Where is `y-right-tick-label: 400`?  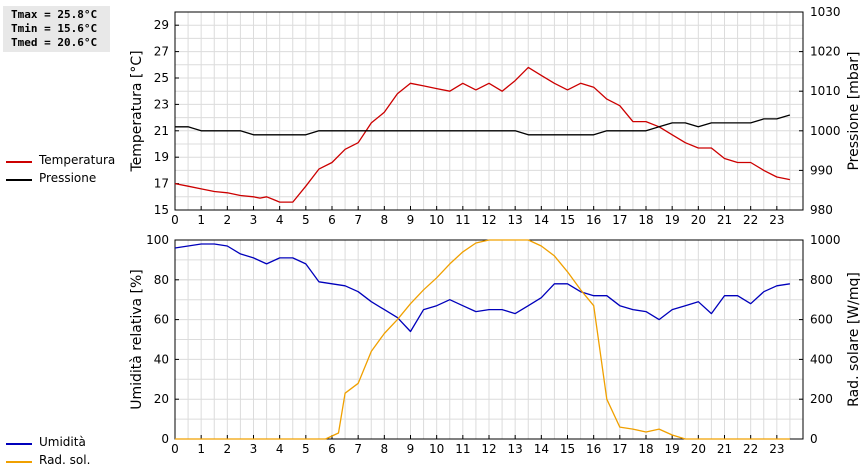 y-right-tick-label: 400 is located at coordinates (821, 359).